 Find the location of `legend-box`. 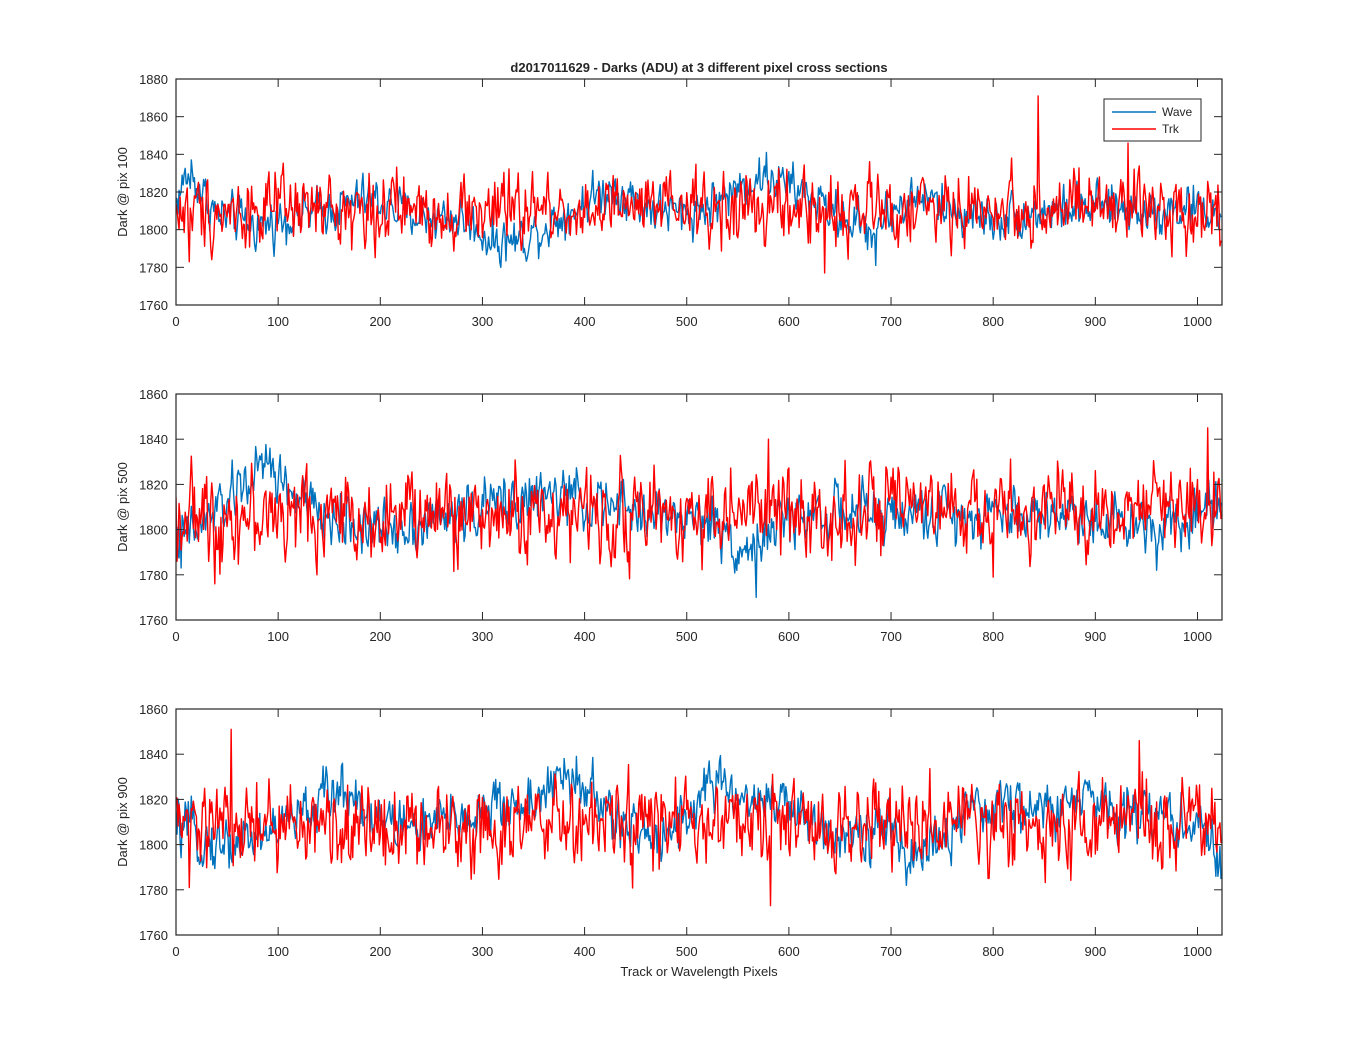

legend-box is located at coordinates (1152, 120).